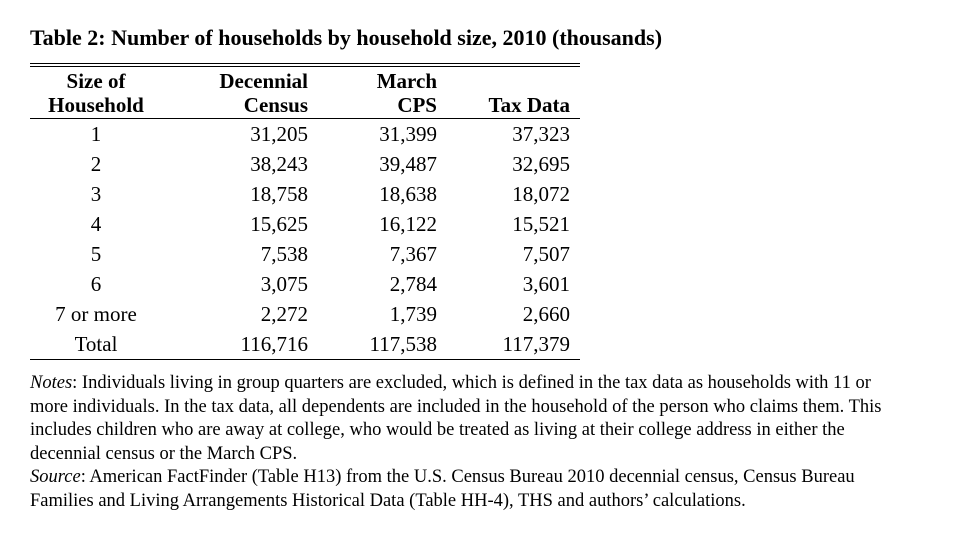 This screenshot has height=535, width=961. What do you see at coordinates (508, 93) in the screenshot?
I see `col-header-tax-data: Tax Data` at bounding box center [508, 93].